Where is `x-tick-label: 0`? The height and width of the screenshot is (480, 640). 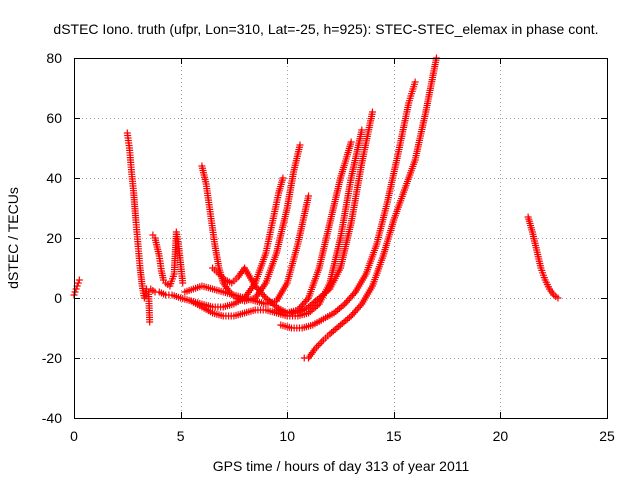 x-tick-label: 0 is located at coordinates (74, 436).